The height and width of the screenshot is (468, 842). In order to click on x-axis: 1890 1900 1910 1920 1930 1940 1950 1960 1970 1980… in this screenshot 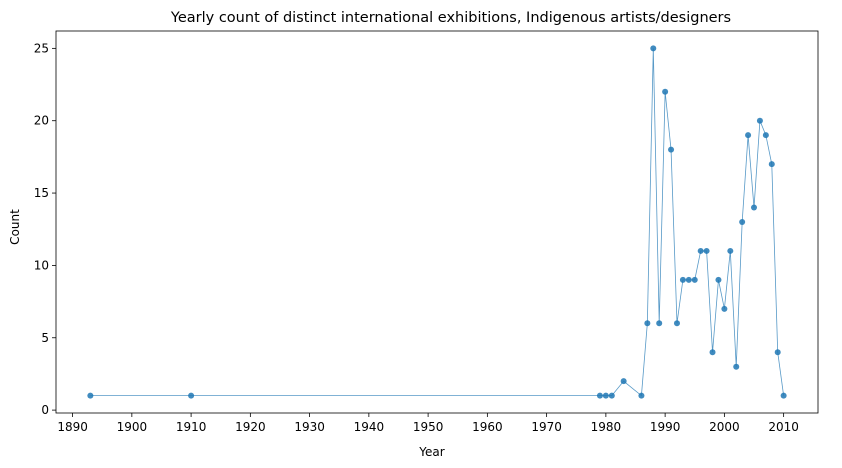, I will do `click(428, 423)`.